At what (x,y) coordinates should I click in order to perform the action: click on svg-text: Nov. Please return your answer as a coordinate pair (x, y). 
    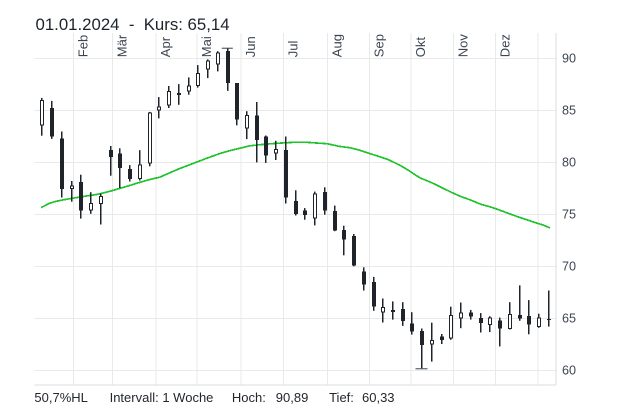
    Looking at the image, I should click on (462, 46).